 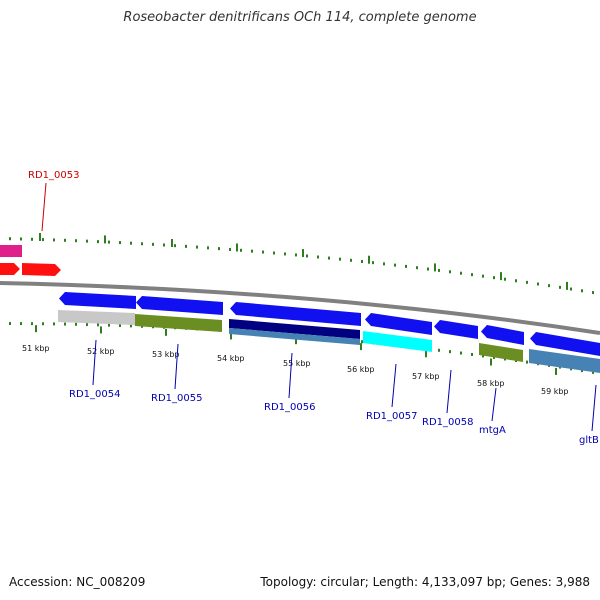 What do you see at coordinates (77, 582) in the screenshot?
I see `accession-text: Accession: NC_008209` at bounding box center [77, 582].